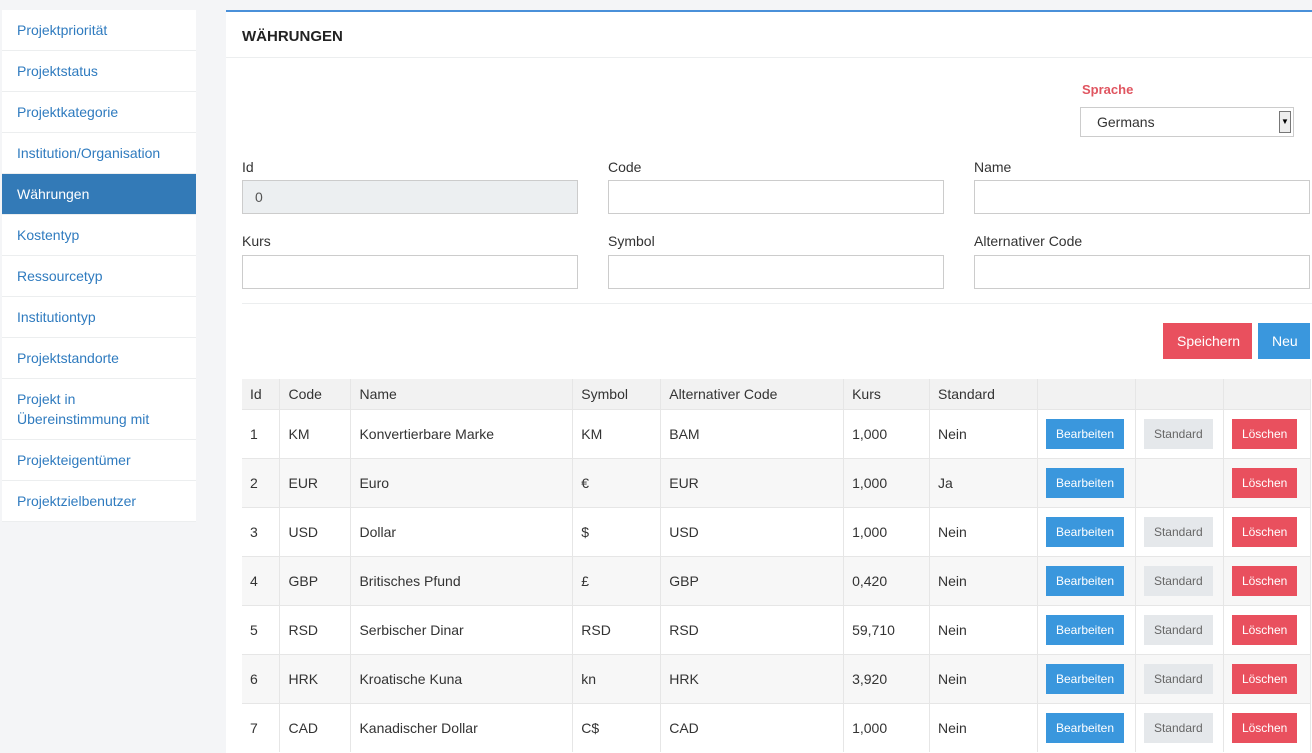 The image size is (1312, 753). Describe the element at coordinates (99, 317) in the screenshot. I see `sidebar-item: Institutiontyp` at that location.